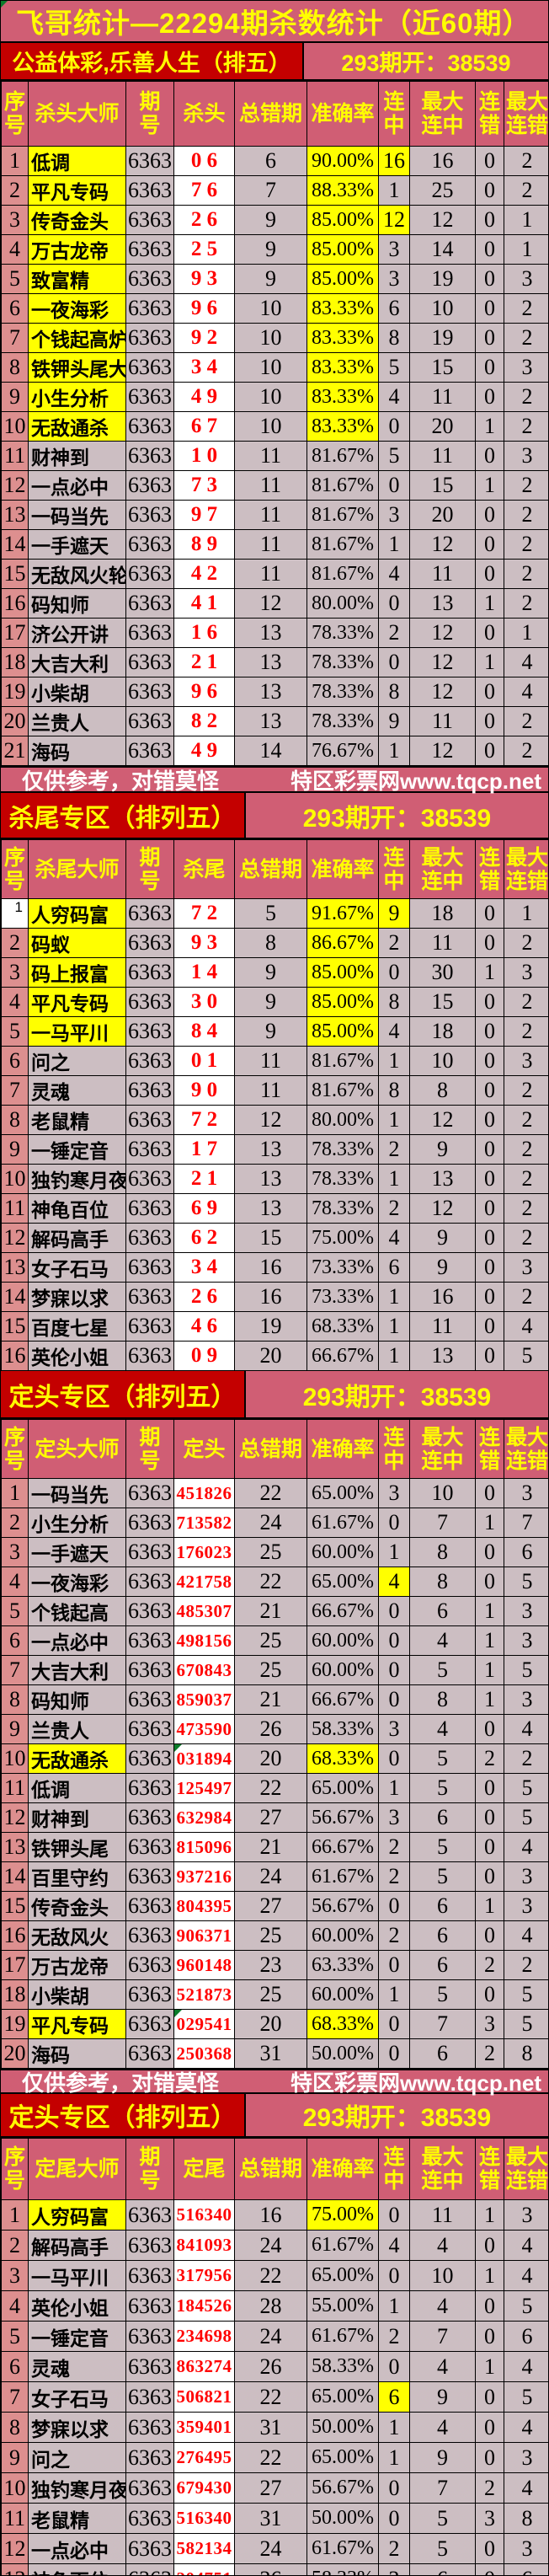 This screenshot has width=549, height=2576. What do you see at coordinates (15, 2245) in the screenshot?
I see `cell-seq: 2` at bounding box center [15, 2245].